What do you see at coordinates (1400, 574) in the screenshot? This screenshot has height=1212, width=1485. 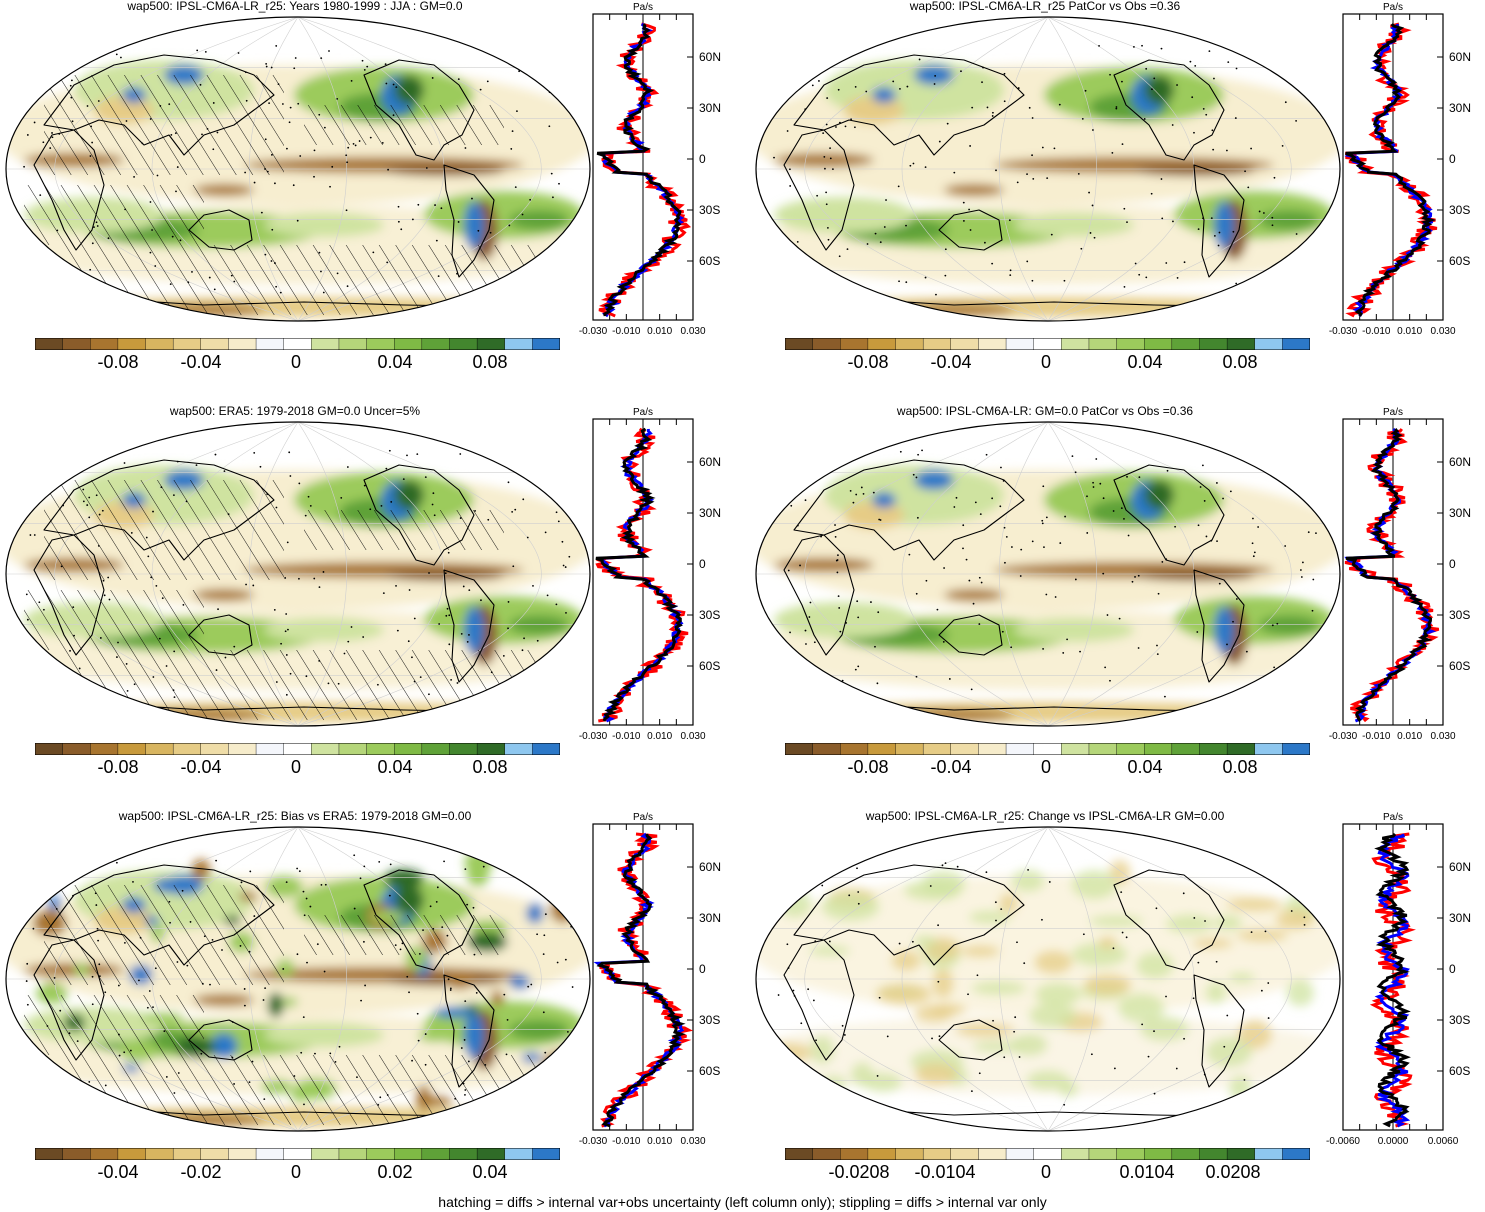 I see `zonal-profile-panel-4: Pa/s 60N 30N 0 30S 60S -0.030 -0.010 0.010 0.030` at bounding box center [1400, 574].